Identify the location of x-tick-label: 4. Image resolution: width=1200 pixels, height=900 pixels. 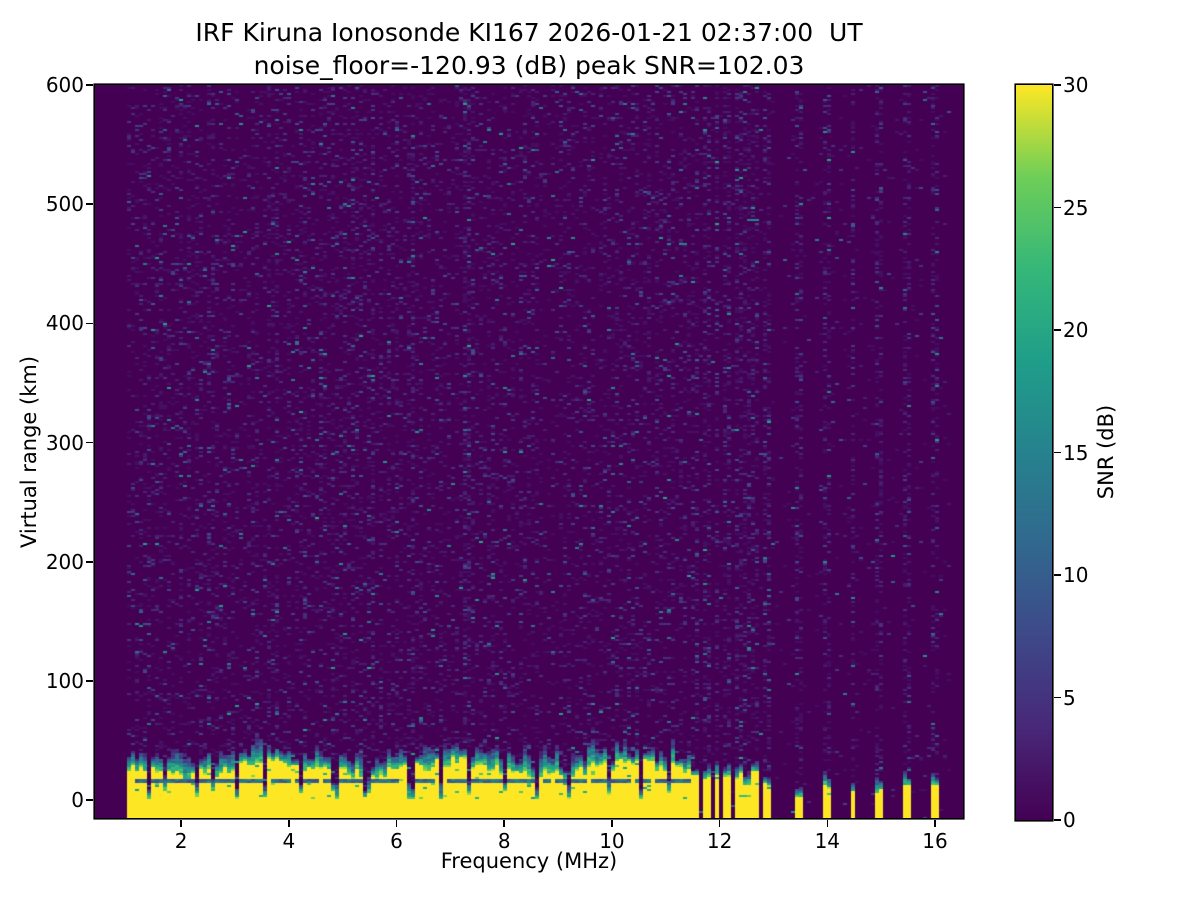
(289, 841).